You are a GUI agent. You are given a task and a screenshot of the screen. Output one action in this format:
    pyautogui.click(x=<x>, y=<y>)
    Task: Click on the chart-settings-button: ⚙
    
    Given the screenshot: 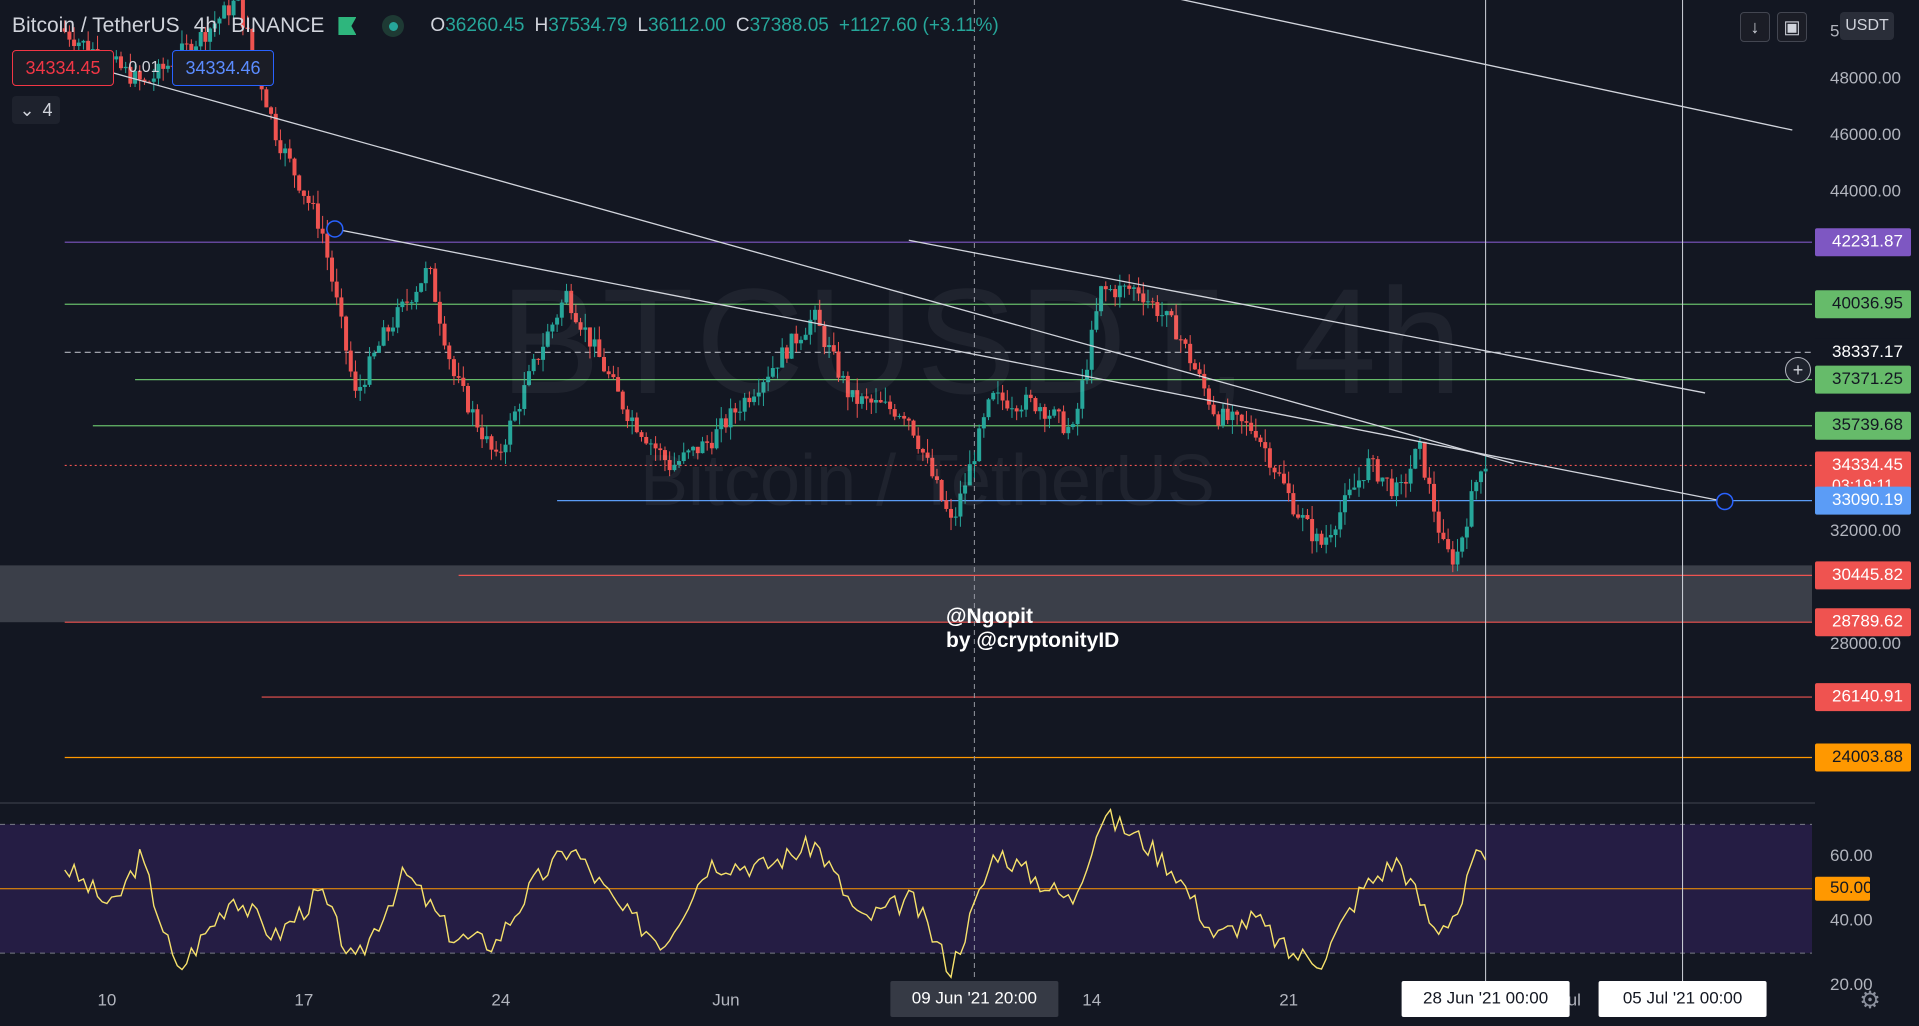 What is the action you would take?
    pyautogui.click(x=1870, y=1000)
    